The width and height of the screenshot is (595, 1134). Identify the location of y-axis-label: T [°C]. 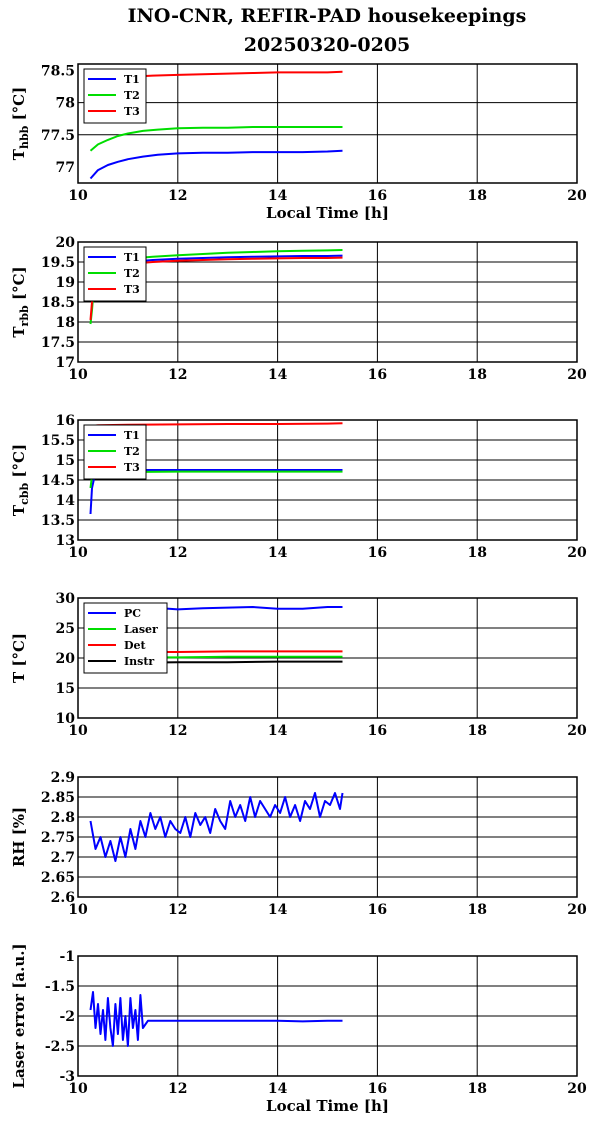
(19, 658).